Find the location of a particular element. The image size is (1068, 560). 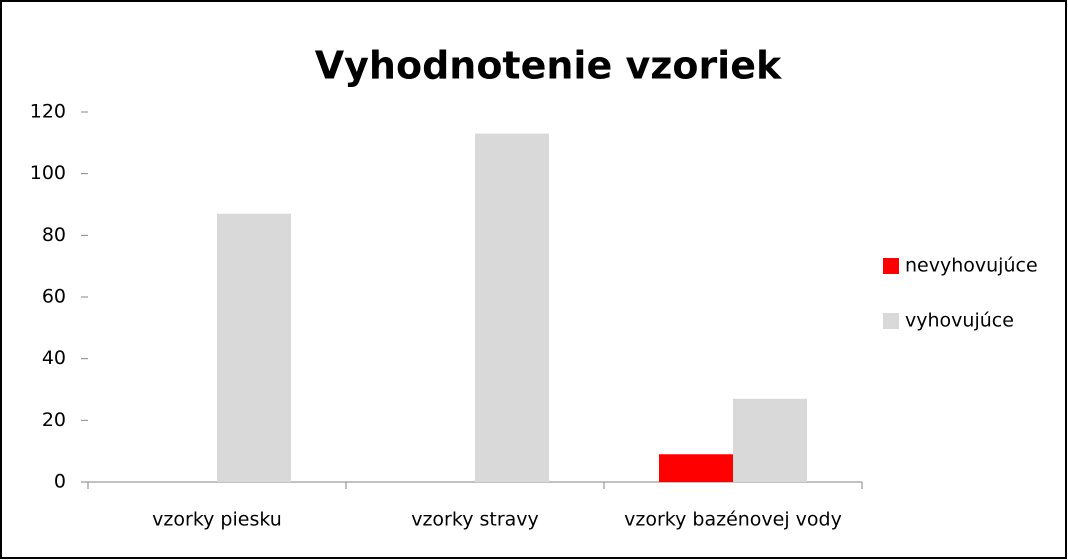

legend-label: nevyhovujúce is located at coordinates (971, 266).